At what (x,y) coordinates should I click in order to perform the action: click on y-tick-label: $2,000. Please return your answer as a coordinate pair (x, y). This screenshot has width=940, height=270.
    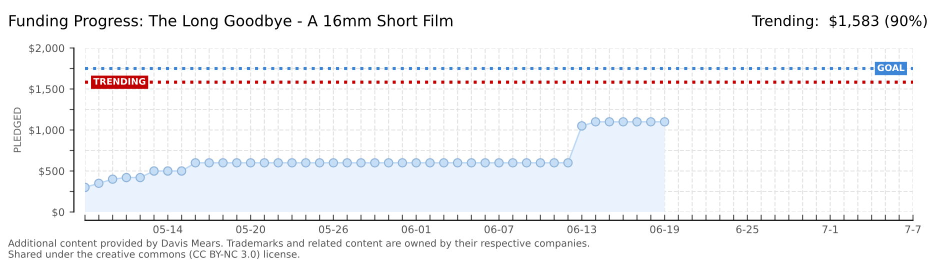
    Looking at the image, I should click on (46, 49).